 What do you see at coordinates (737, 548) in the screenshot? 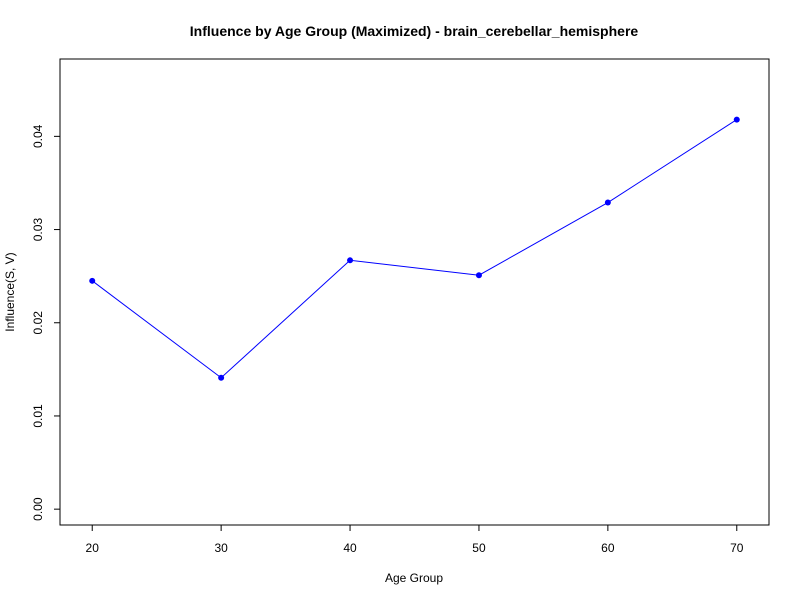
I see `x-tick-label-5: 70` at bounding box center [737, 548].